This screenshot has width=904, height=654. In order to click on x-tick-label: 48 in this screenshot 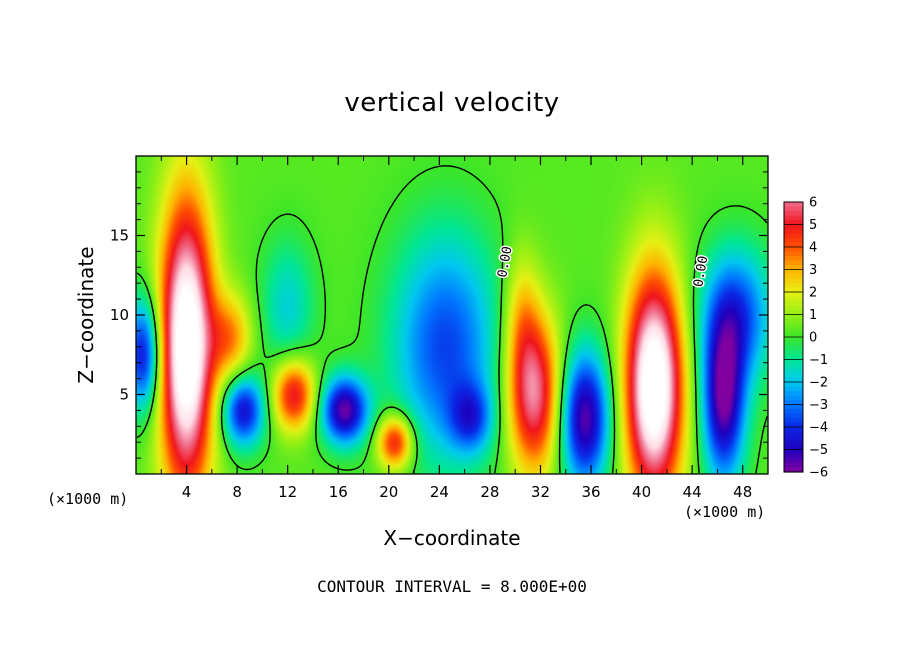, I will do `click(742, 492)`.